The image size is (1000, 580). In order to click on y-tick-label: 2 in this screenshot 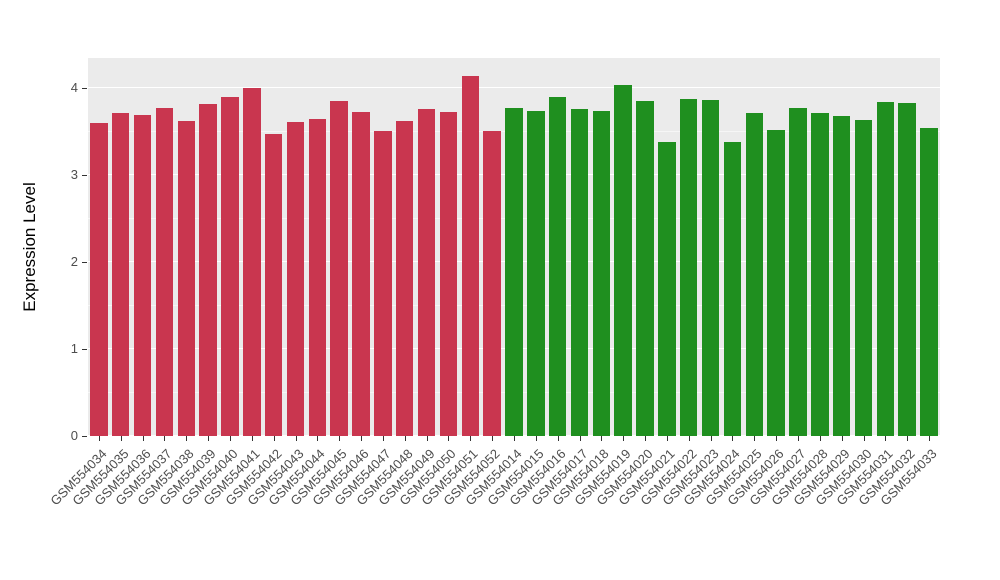, I will do `click(74, 262)`.